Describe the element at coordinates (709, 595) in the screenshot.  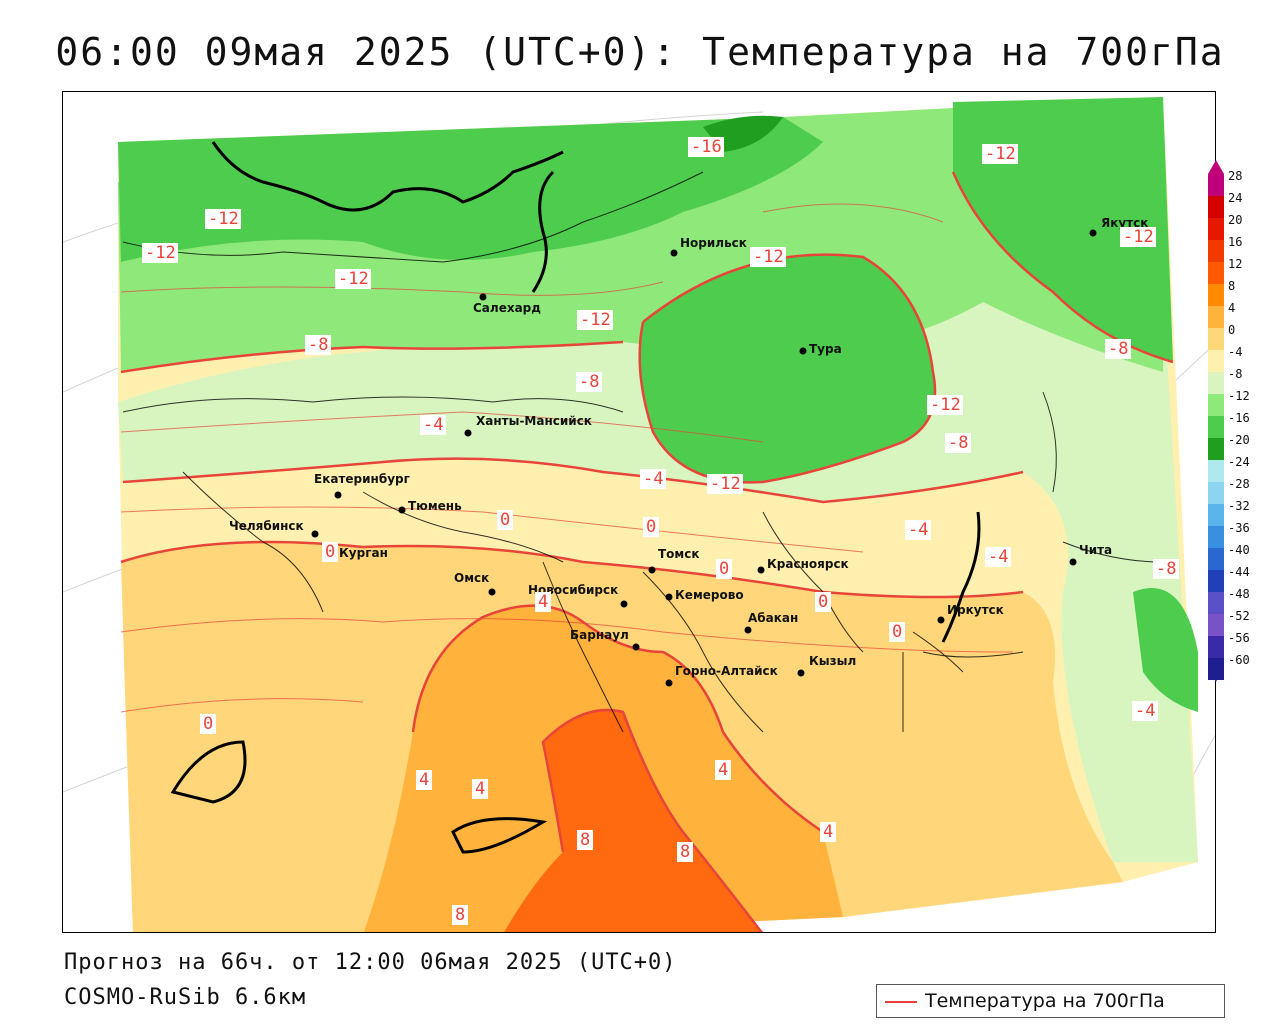
I see `city-label: Кемерово` at that location.